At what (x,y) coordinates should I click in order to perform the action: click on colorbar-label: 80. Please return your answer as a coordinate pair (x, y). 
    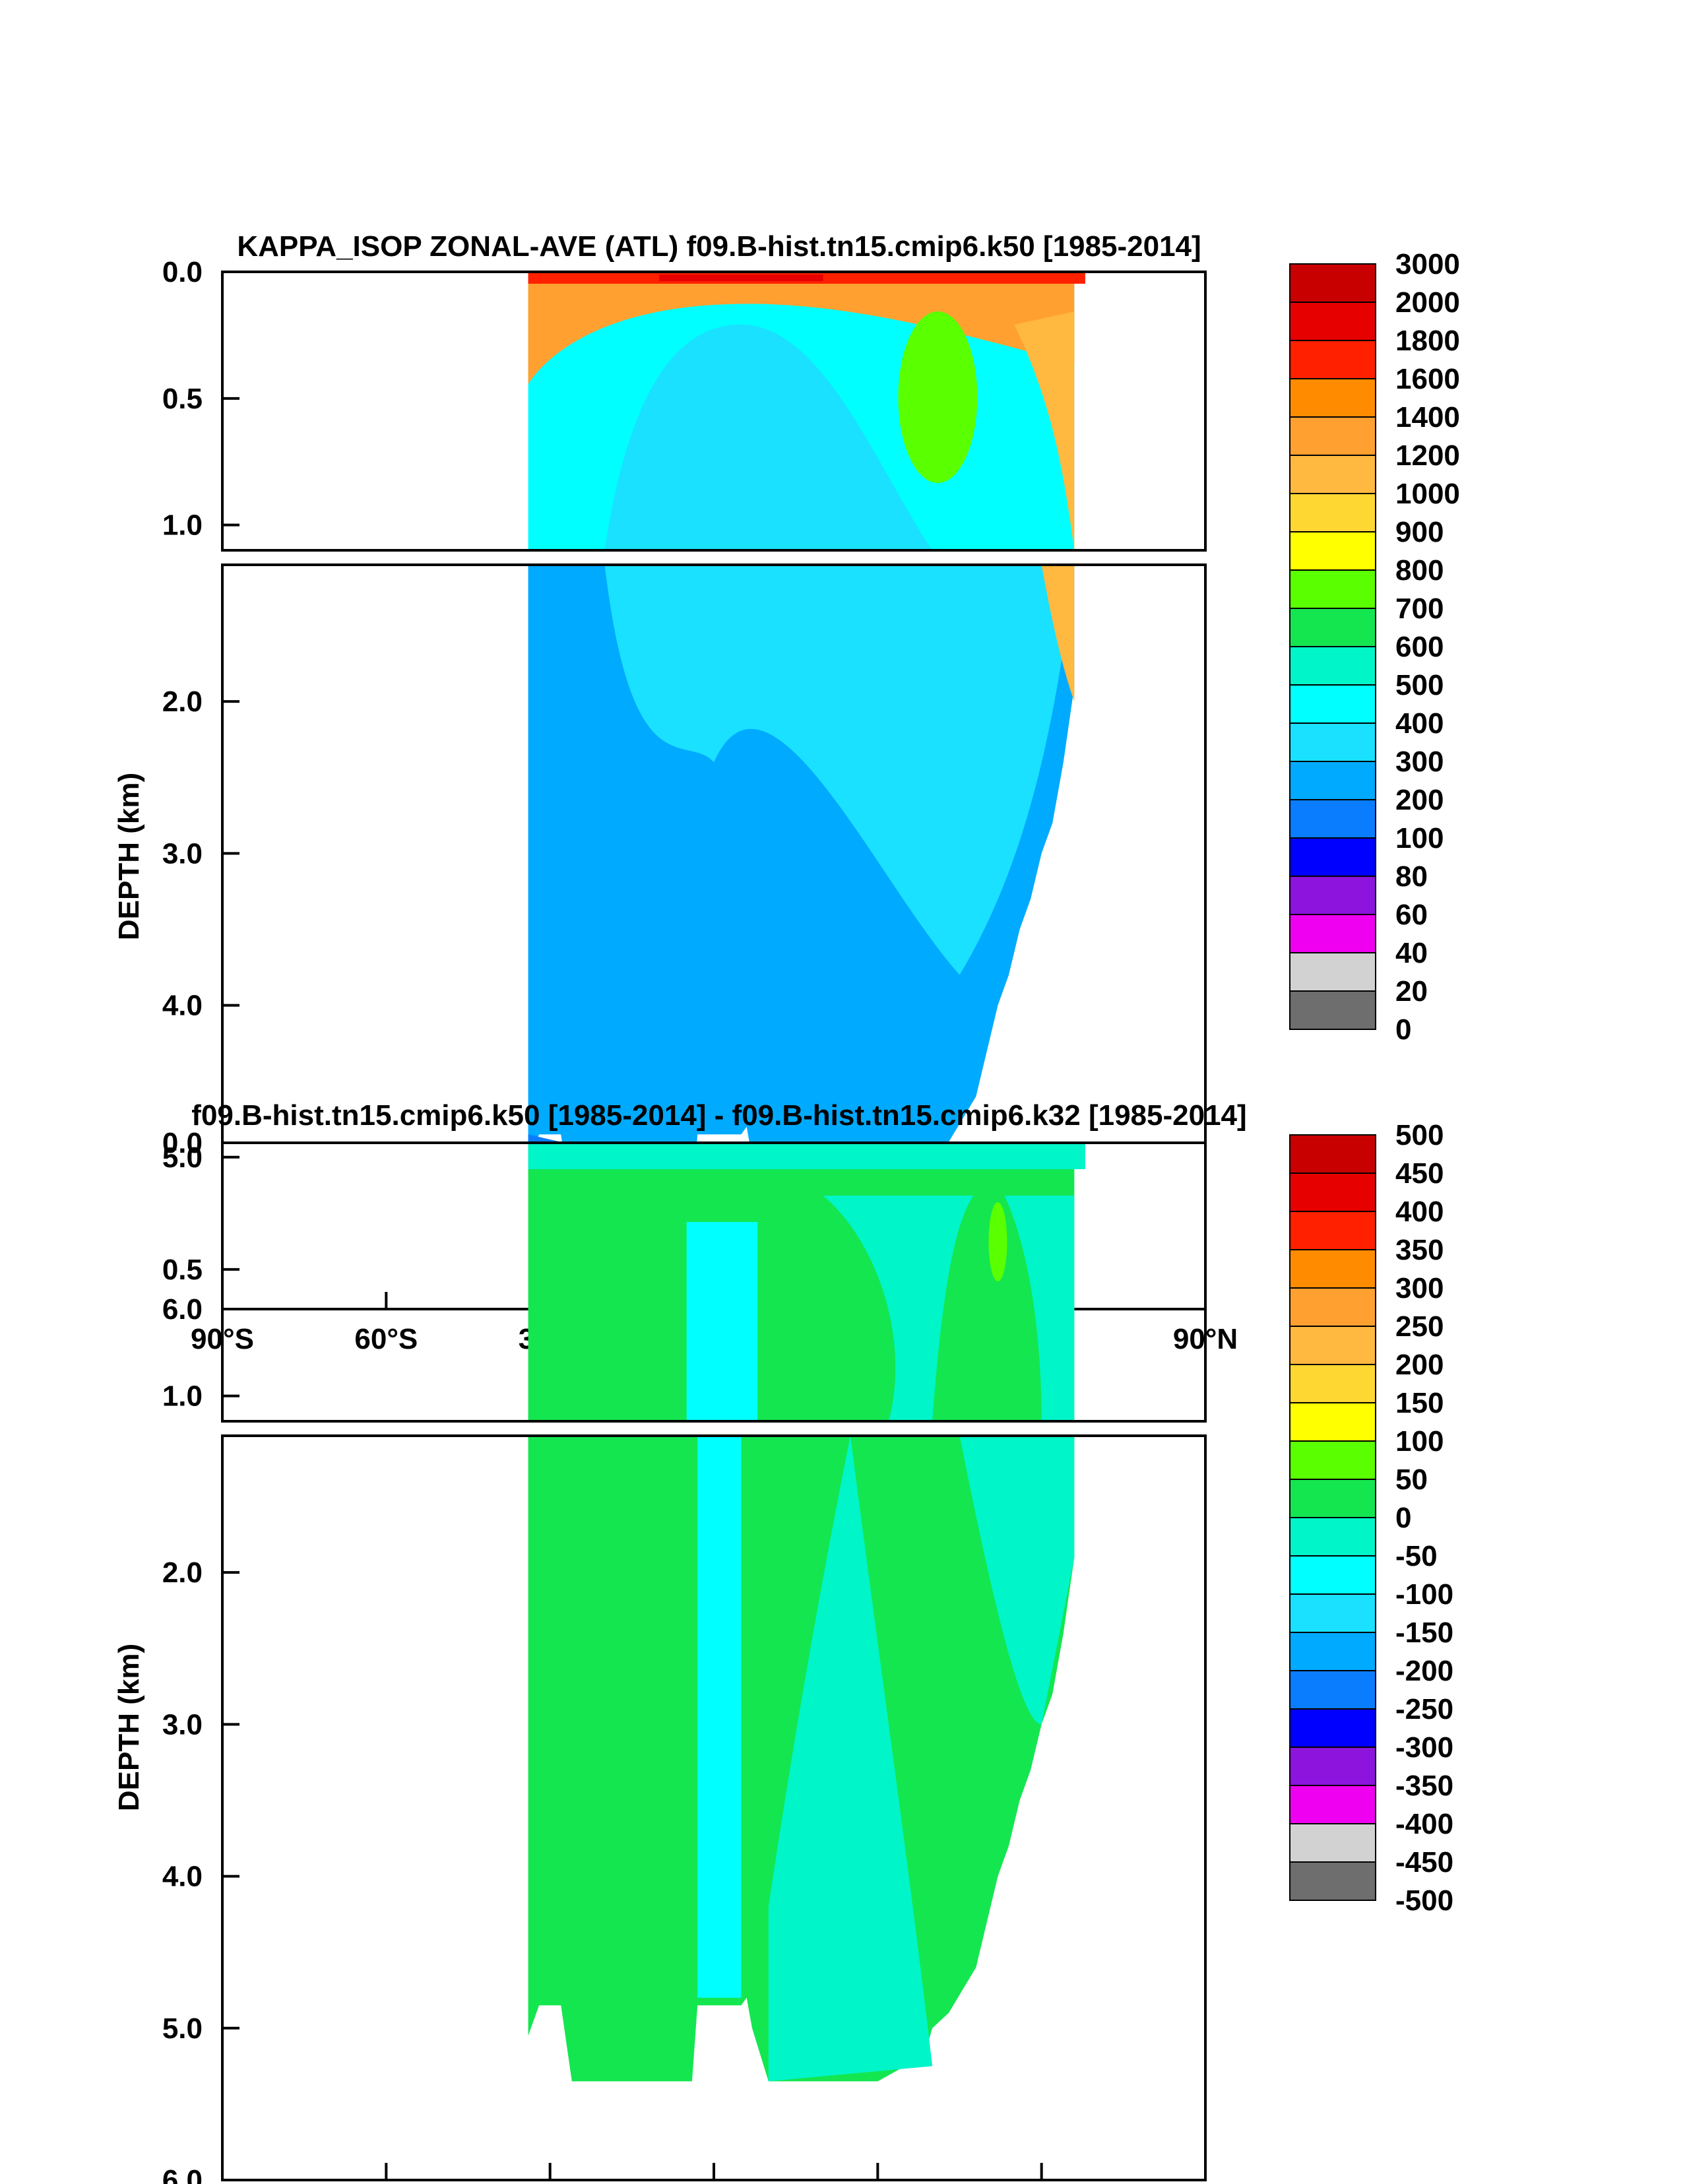
    Looking at the image, I should click on (1411, 876).